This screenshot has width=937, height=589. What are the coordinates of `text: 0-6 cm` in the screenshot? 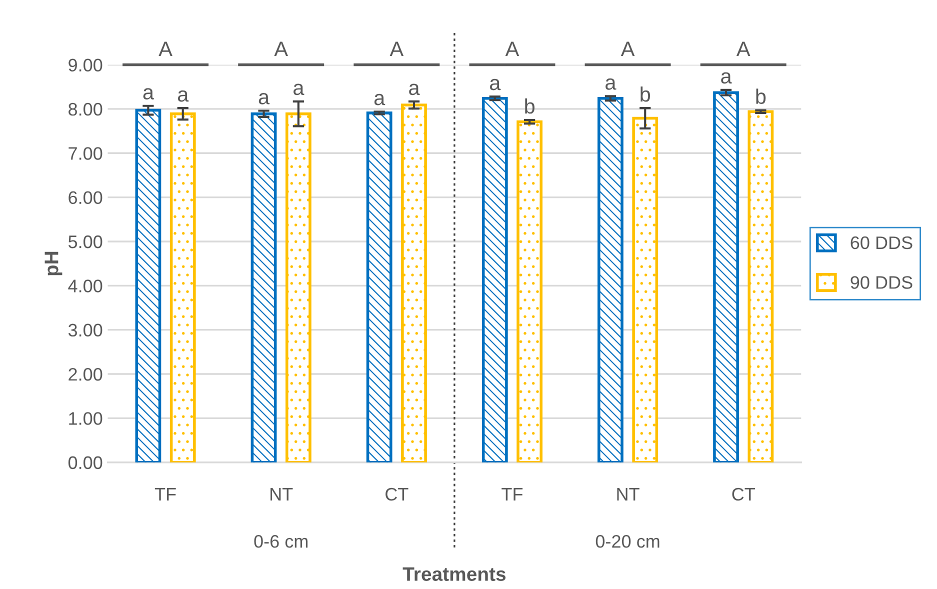 It's located at (281, 541).